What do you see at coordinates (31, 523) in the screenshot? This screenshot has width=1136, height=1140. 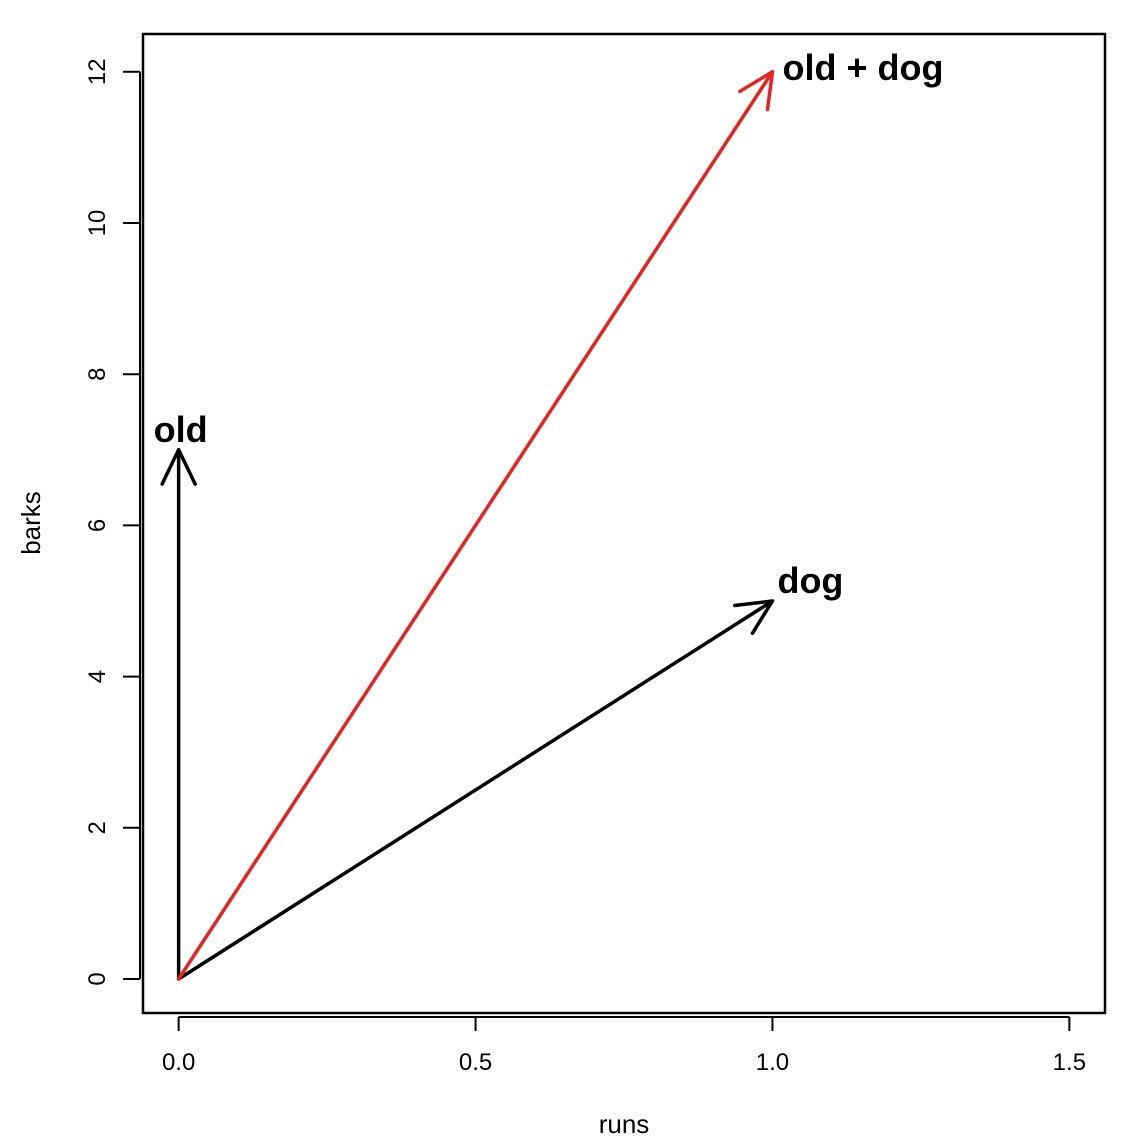 I see `y-axis-title: barks` at bounding box center [31, 523].